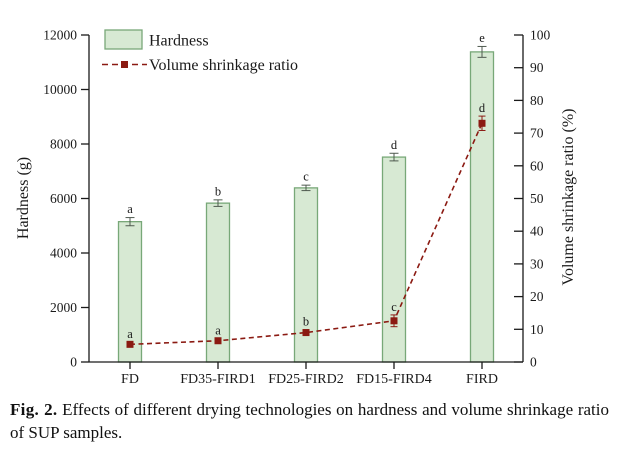  Describe the element at coordinates (130, 209) in the screenshot. I see `hardness-sig-letter: a` at that location.